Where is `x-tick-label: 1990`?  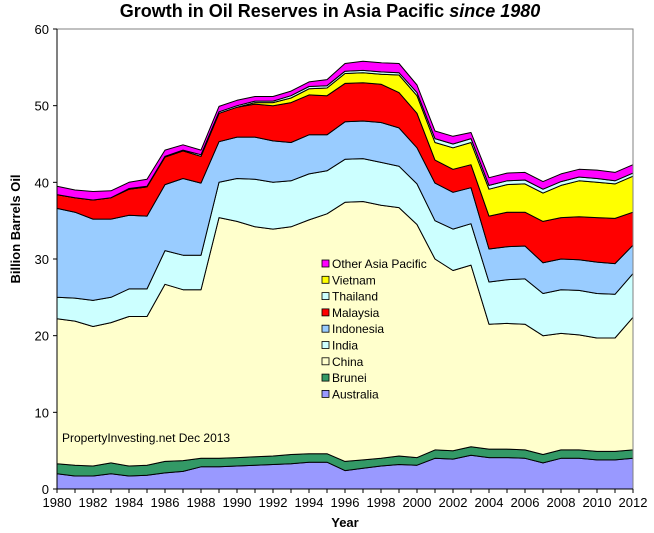
x-tick-label: 1990 is located at coordinates (237, 502).